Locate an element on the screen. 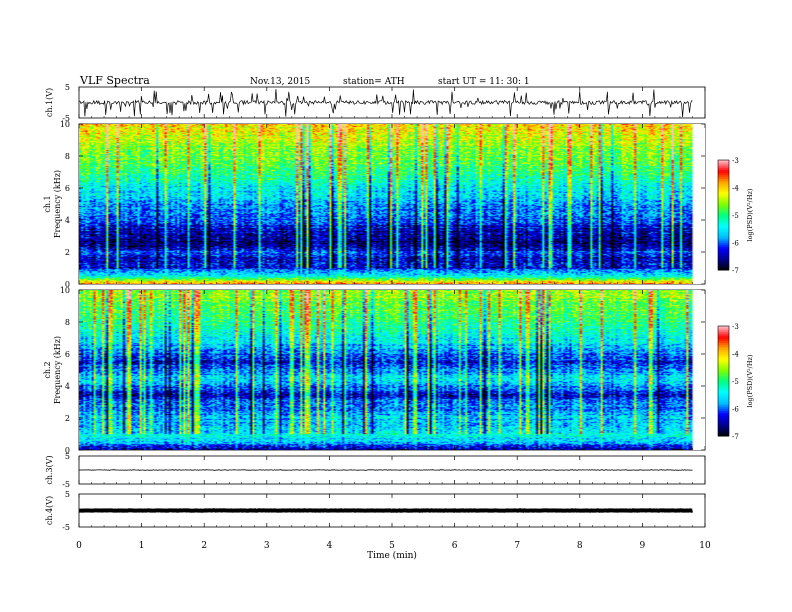 The height and width of the screenshot is (612, 792). x-tick-label: 10 is located at coordinates (705, 546).